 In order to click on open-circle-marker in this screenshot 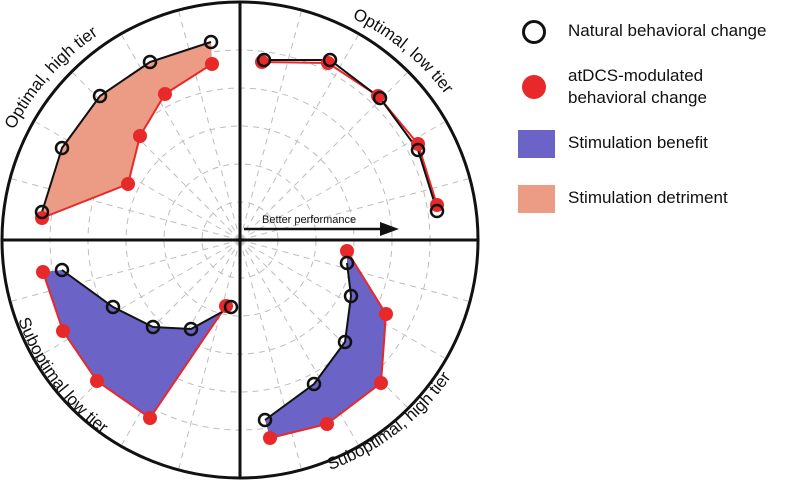, I will do `click(534, 32)`.